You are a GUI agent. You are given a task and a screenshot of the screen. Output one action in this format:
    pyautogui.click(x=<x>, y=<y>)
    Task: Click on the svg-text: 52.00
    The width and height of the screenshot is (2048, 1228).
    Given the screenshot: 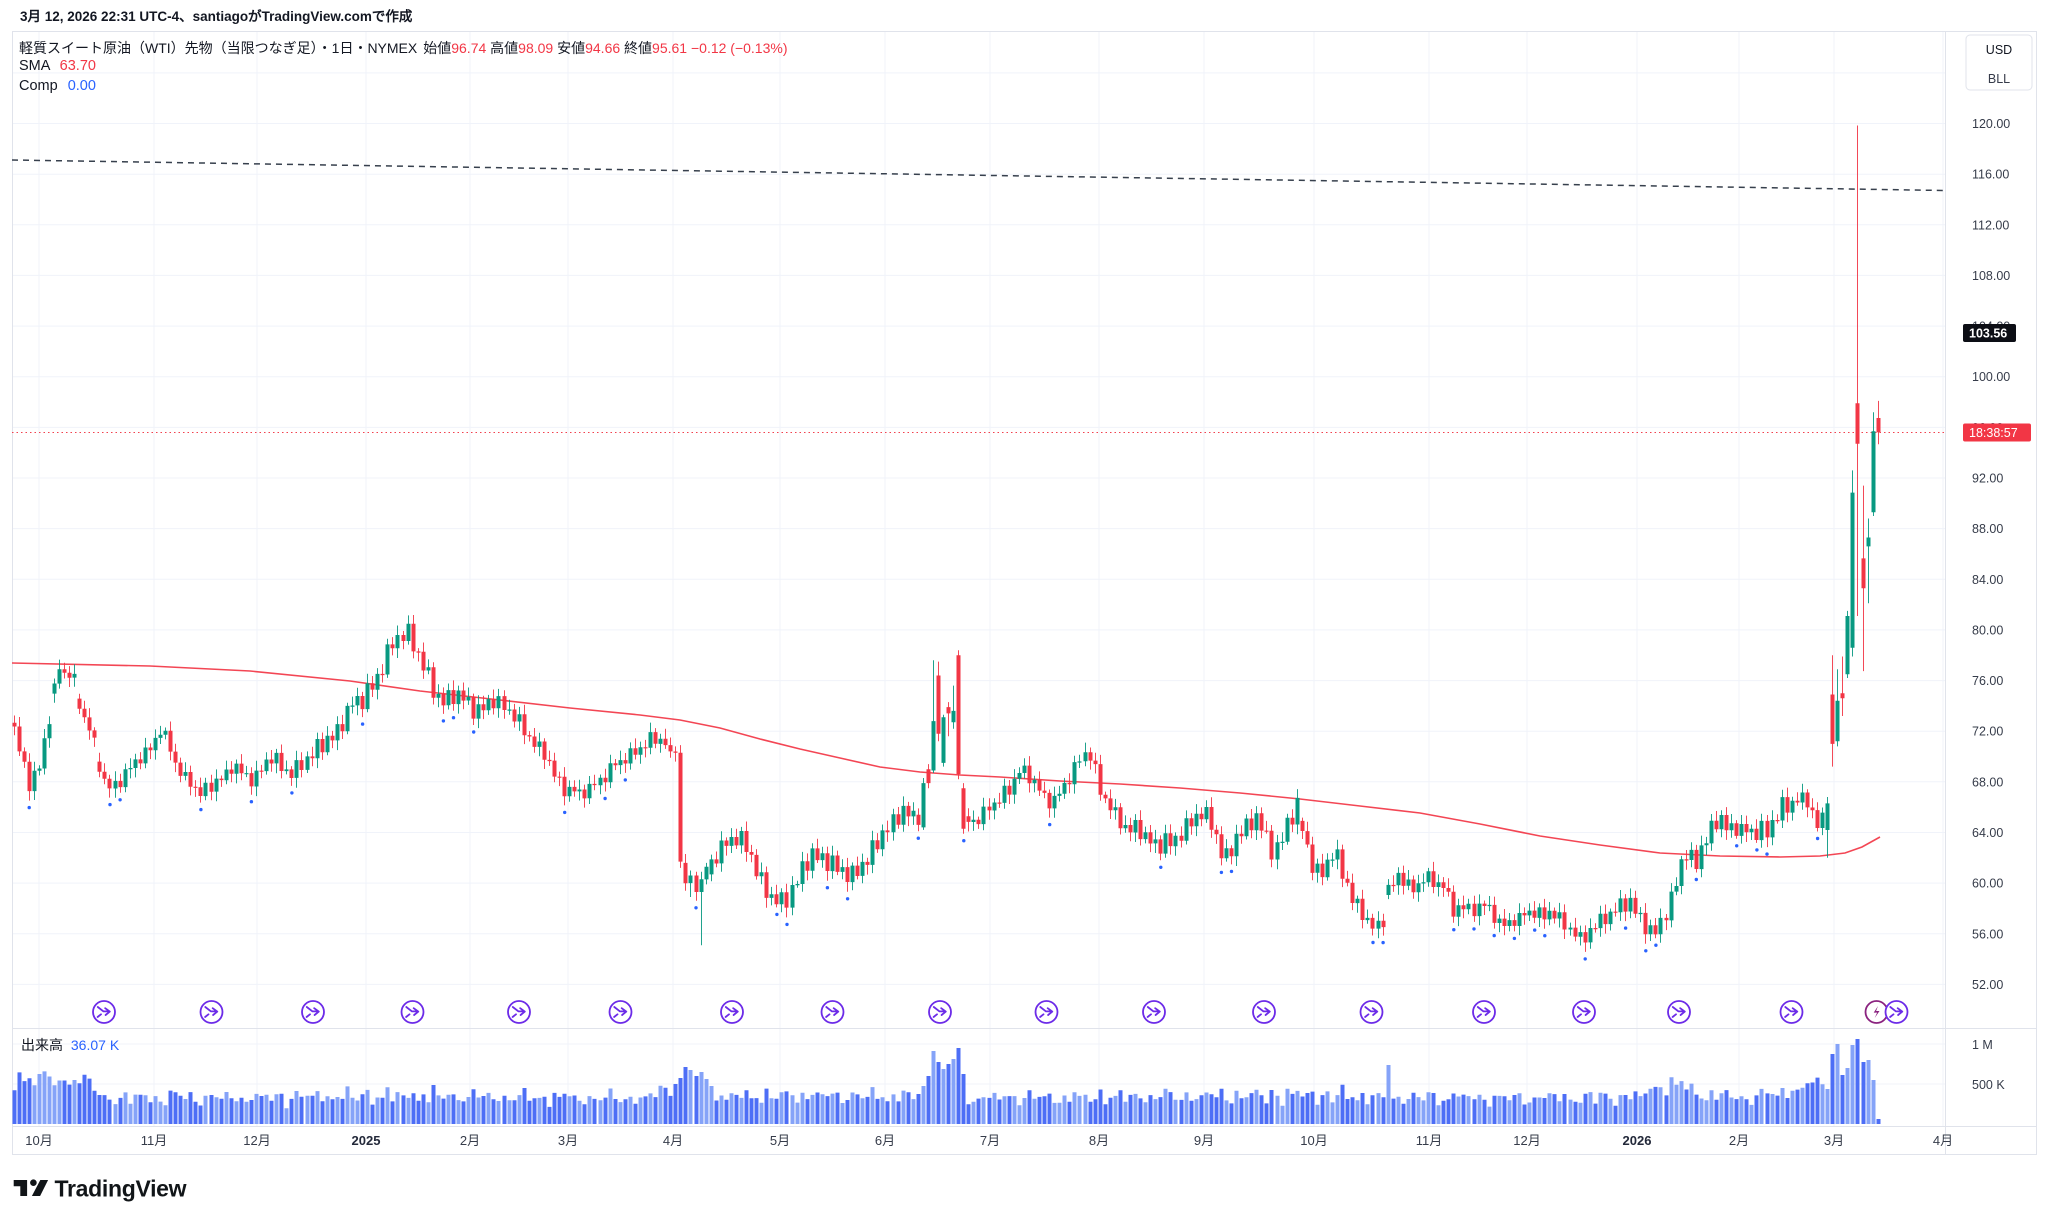 What is the action you would take?
    pyautogui.click(x=1987, y=985)
    